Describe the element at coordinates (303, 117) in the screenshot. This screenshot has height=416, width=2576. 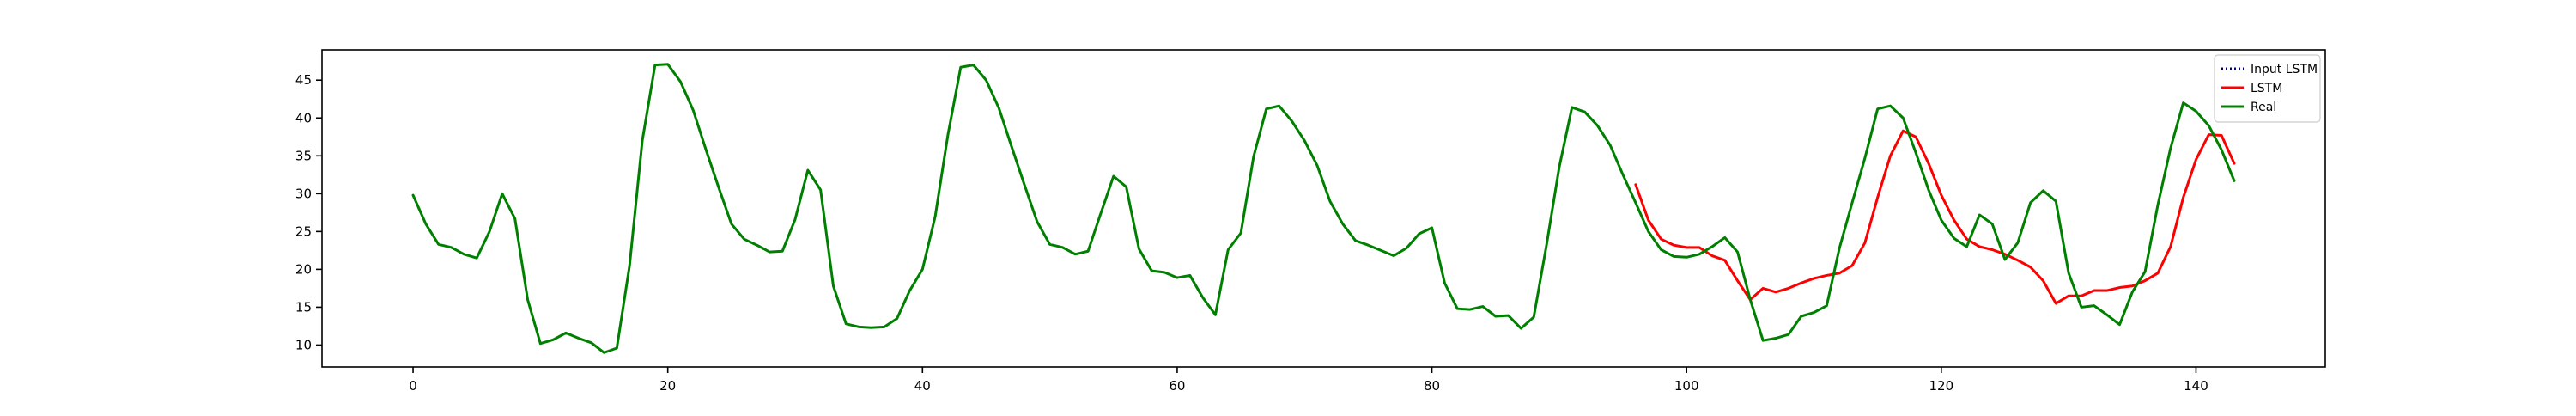
I see `y-tick-label: 40` at that location.